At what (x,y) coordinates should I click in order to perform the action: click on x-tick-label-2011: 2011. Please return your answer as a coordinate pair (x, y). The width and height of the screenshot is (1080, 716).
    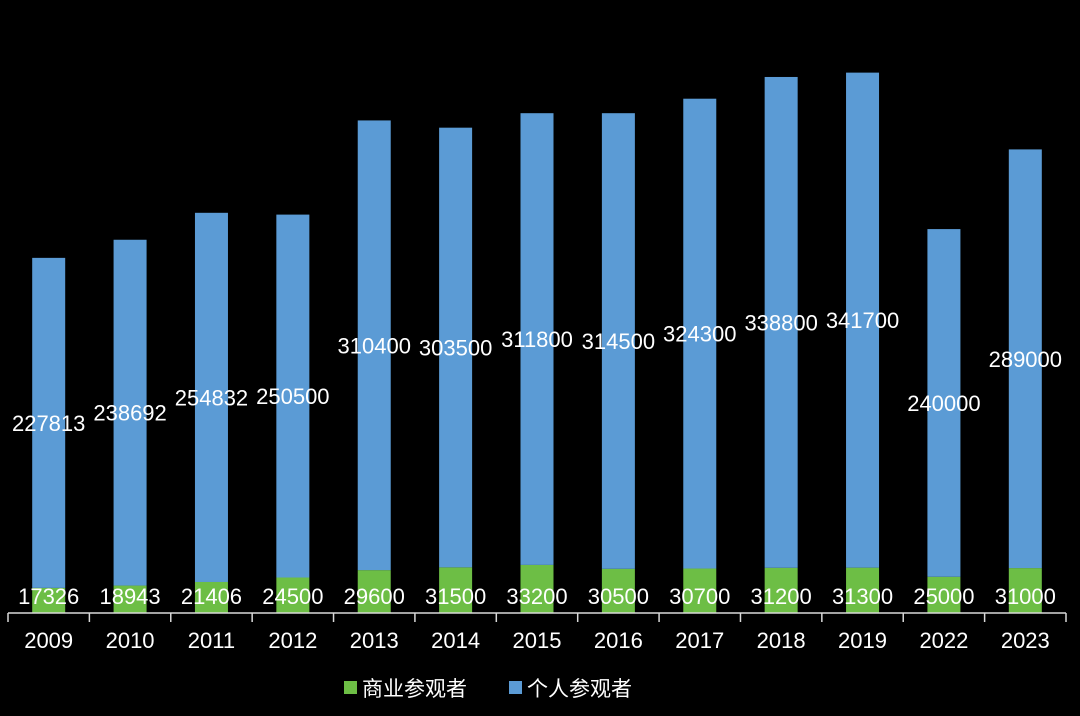
    Looking at the image, I should click on (211, 640).